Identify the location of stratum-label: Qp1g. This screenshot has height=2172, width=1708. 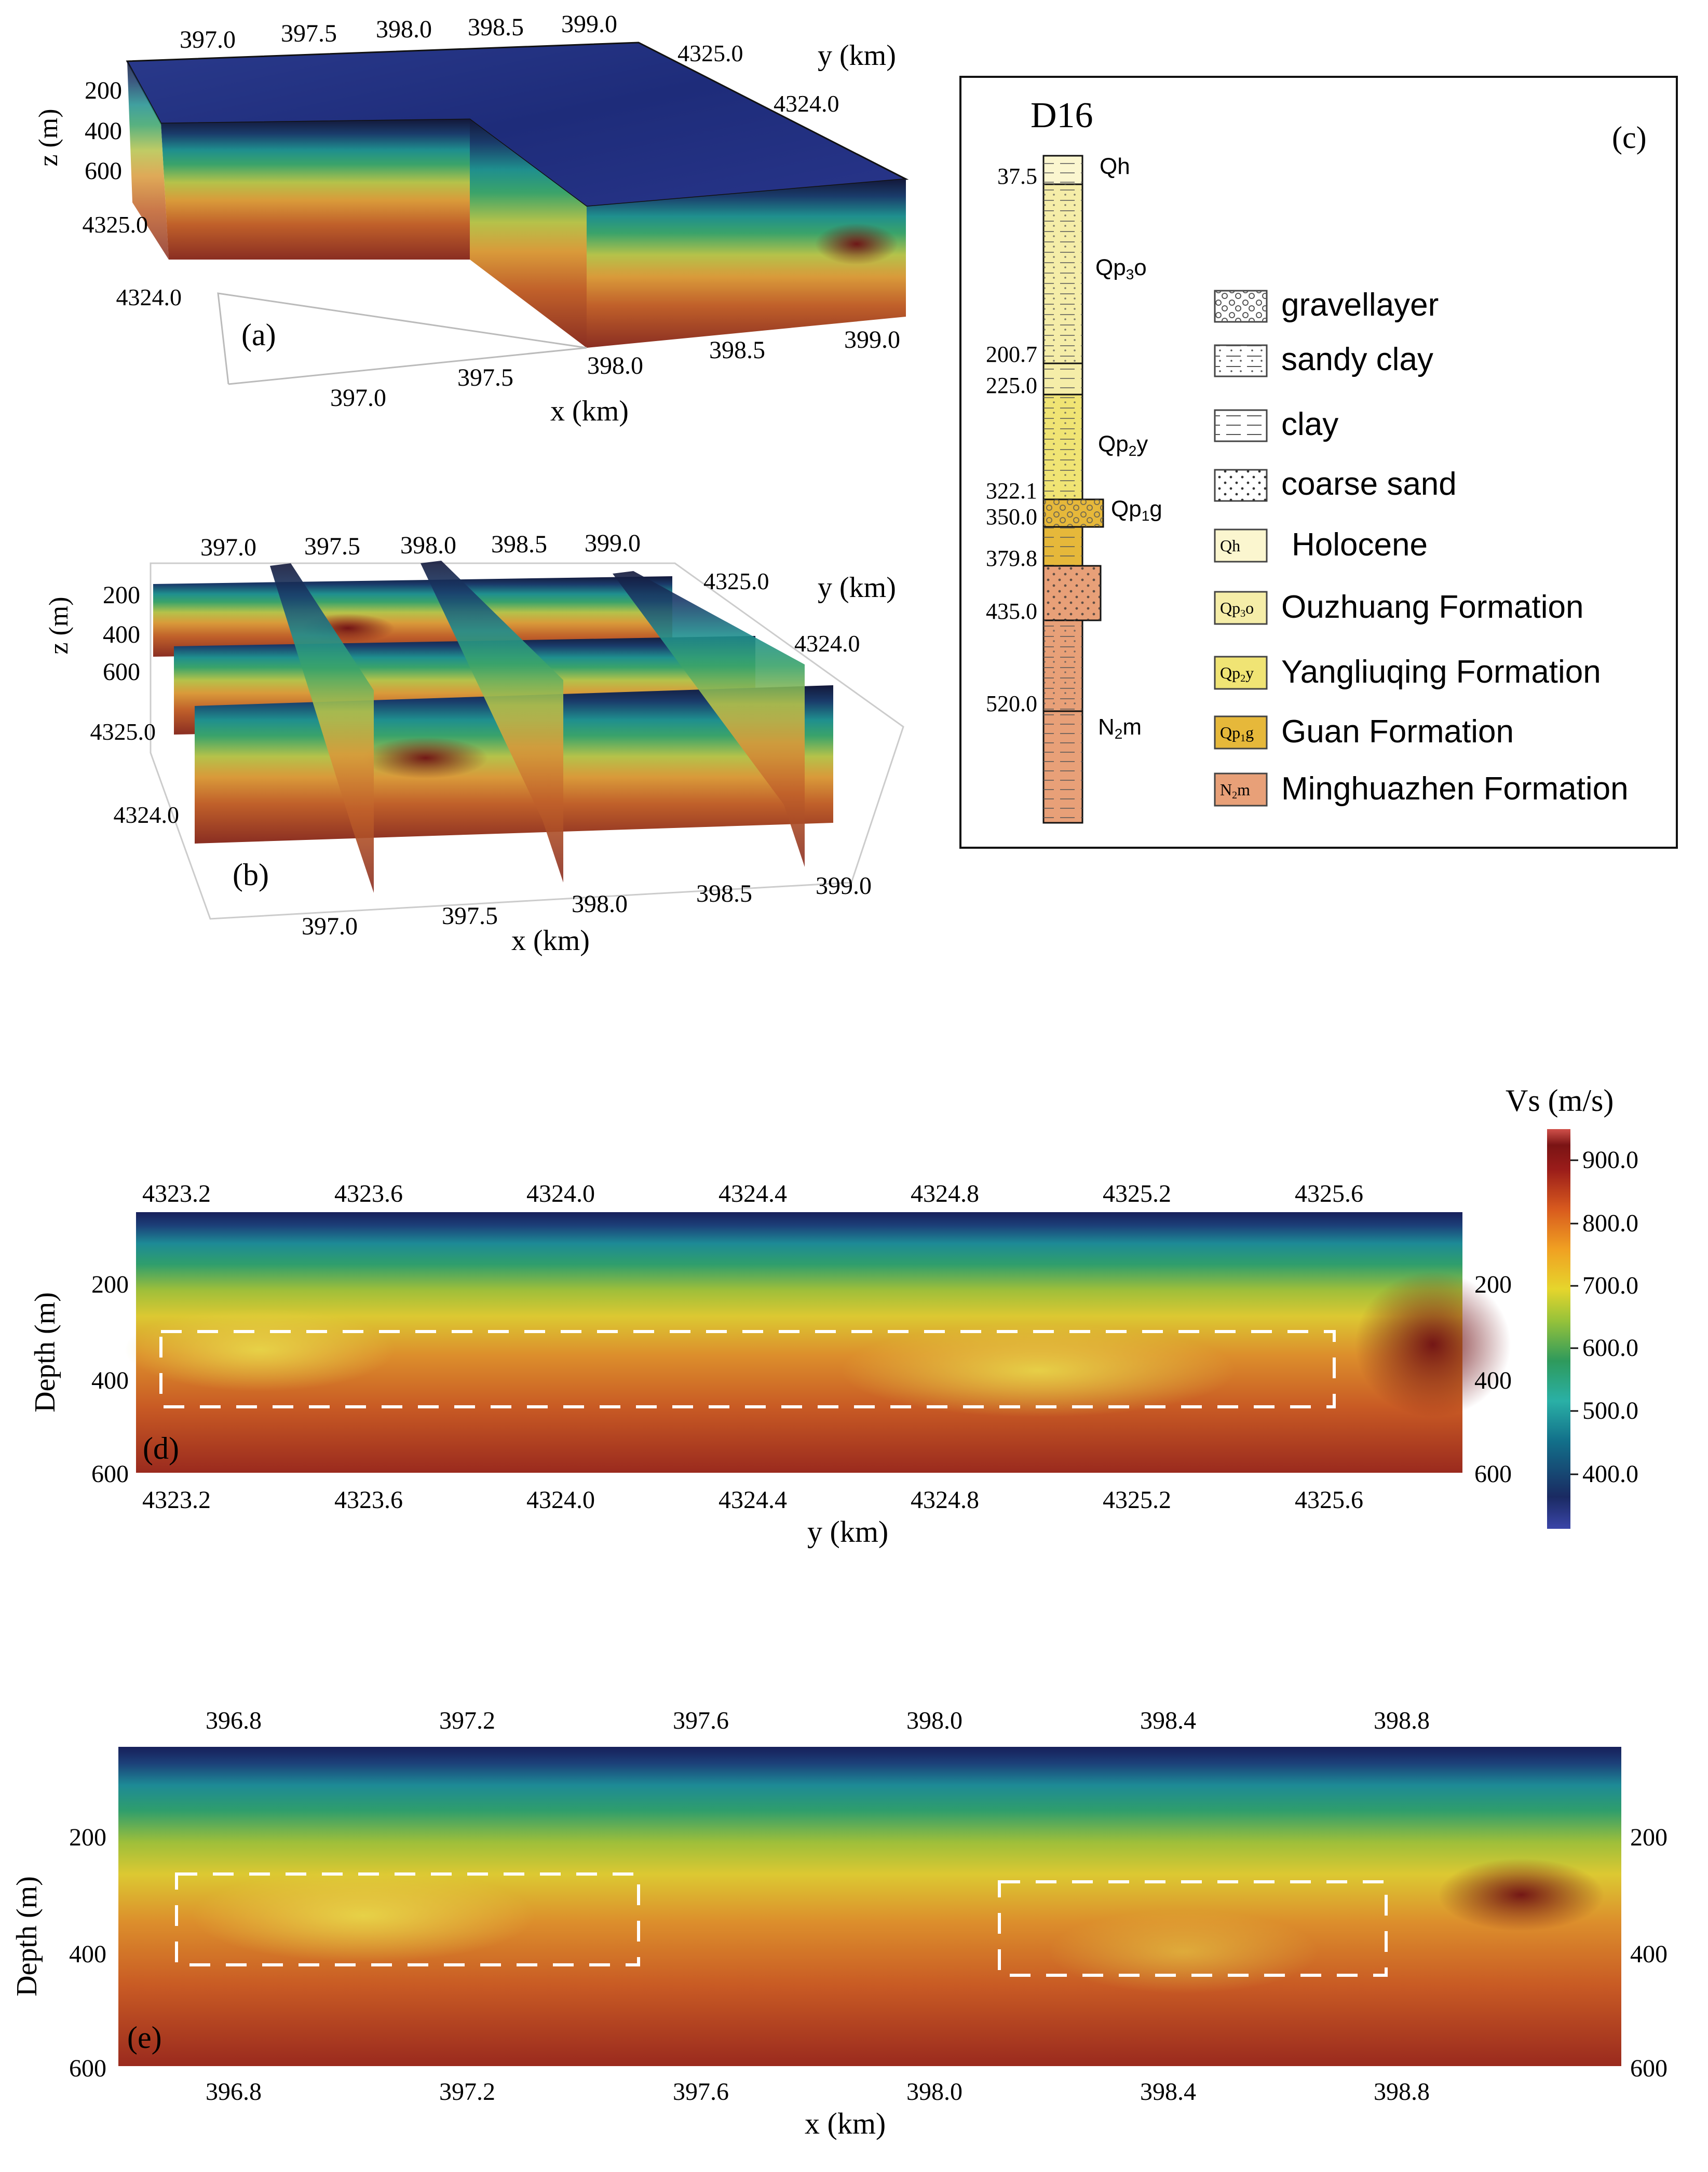
(1136, 510).